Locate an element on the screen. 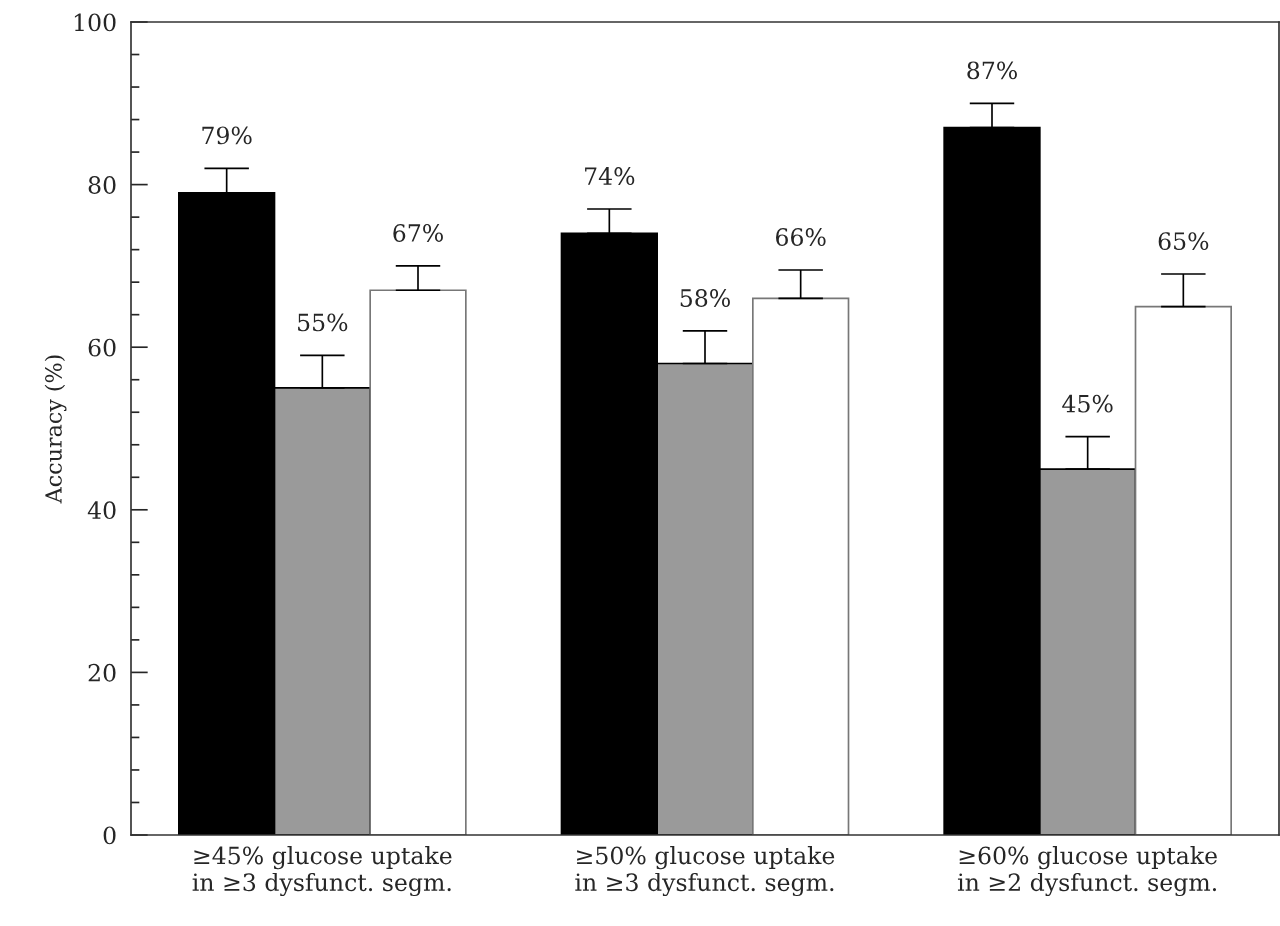  data-label: 45% is located at coordinates (1087, 403).